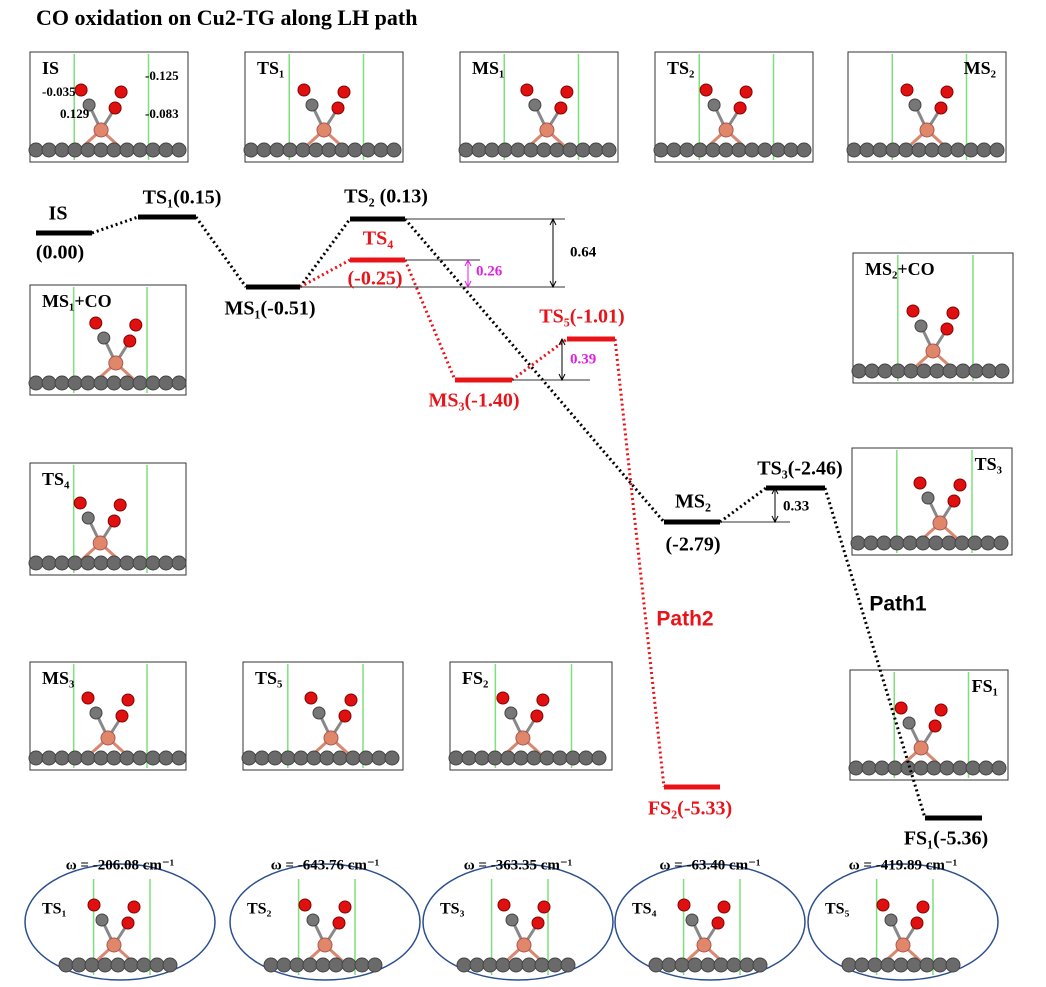 The height and width of the screenshot is (987, 1046). What do you see at coordinates (644, 909) in the screenshot?
I see `frequency-label: TS₄` at bounding box center [644, 909].